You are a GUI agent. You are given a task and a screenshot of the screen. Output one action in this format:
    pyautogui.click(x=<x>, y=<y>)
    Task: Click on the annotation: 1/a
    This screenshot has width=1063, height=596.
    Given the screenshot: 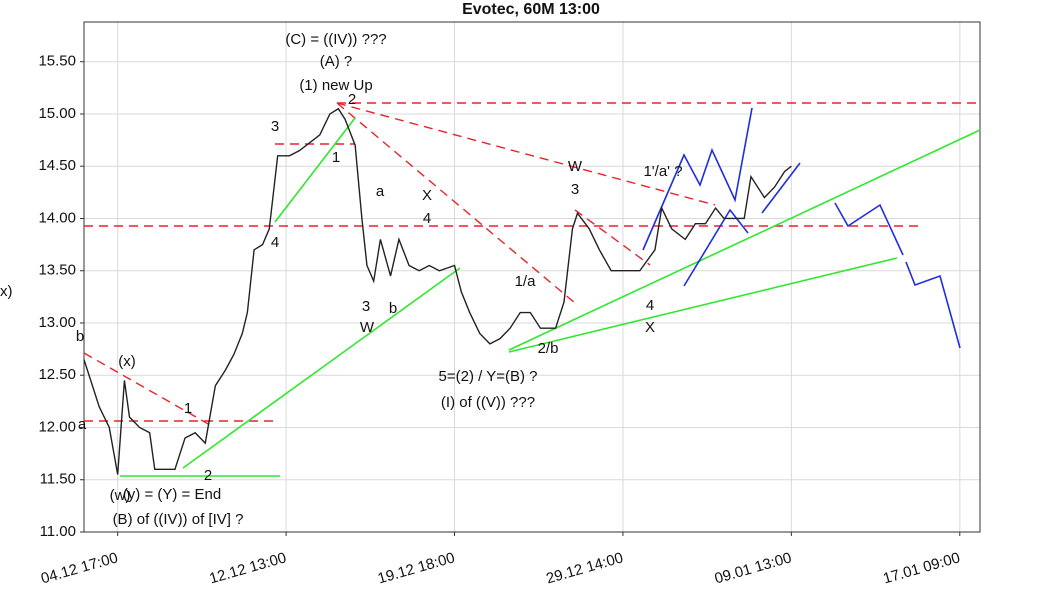 What is the action you would take?
    pyautogui.click(x=526, y=281)
    